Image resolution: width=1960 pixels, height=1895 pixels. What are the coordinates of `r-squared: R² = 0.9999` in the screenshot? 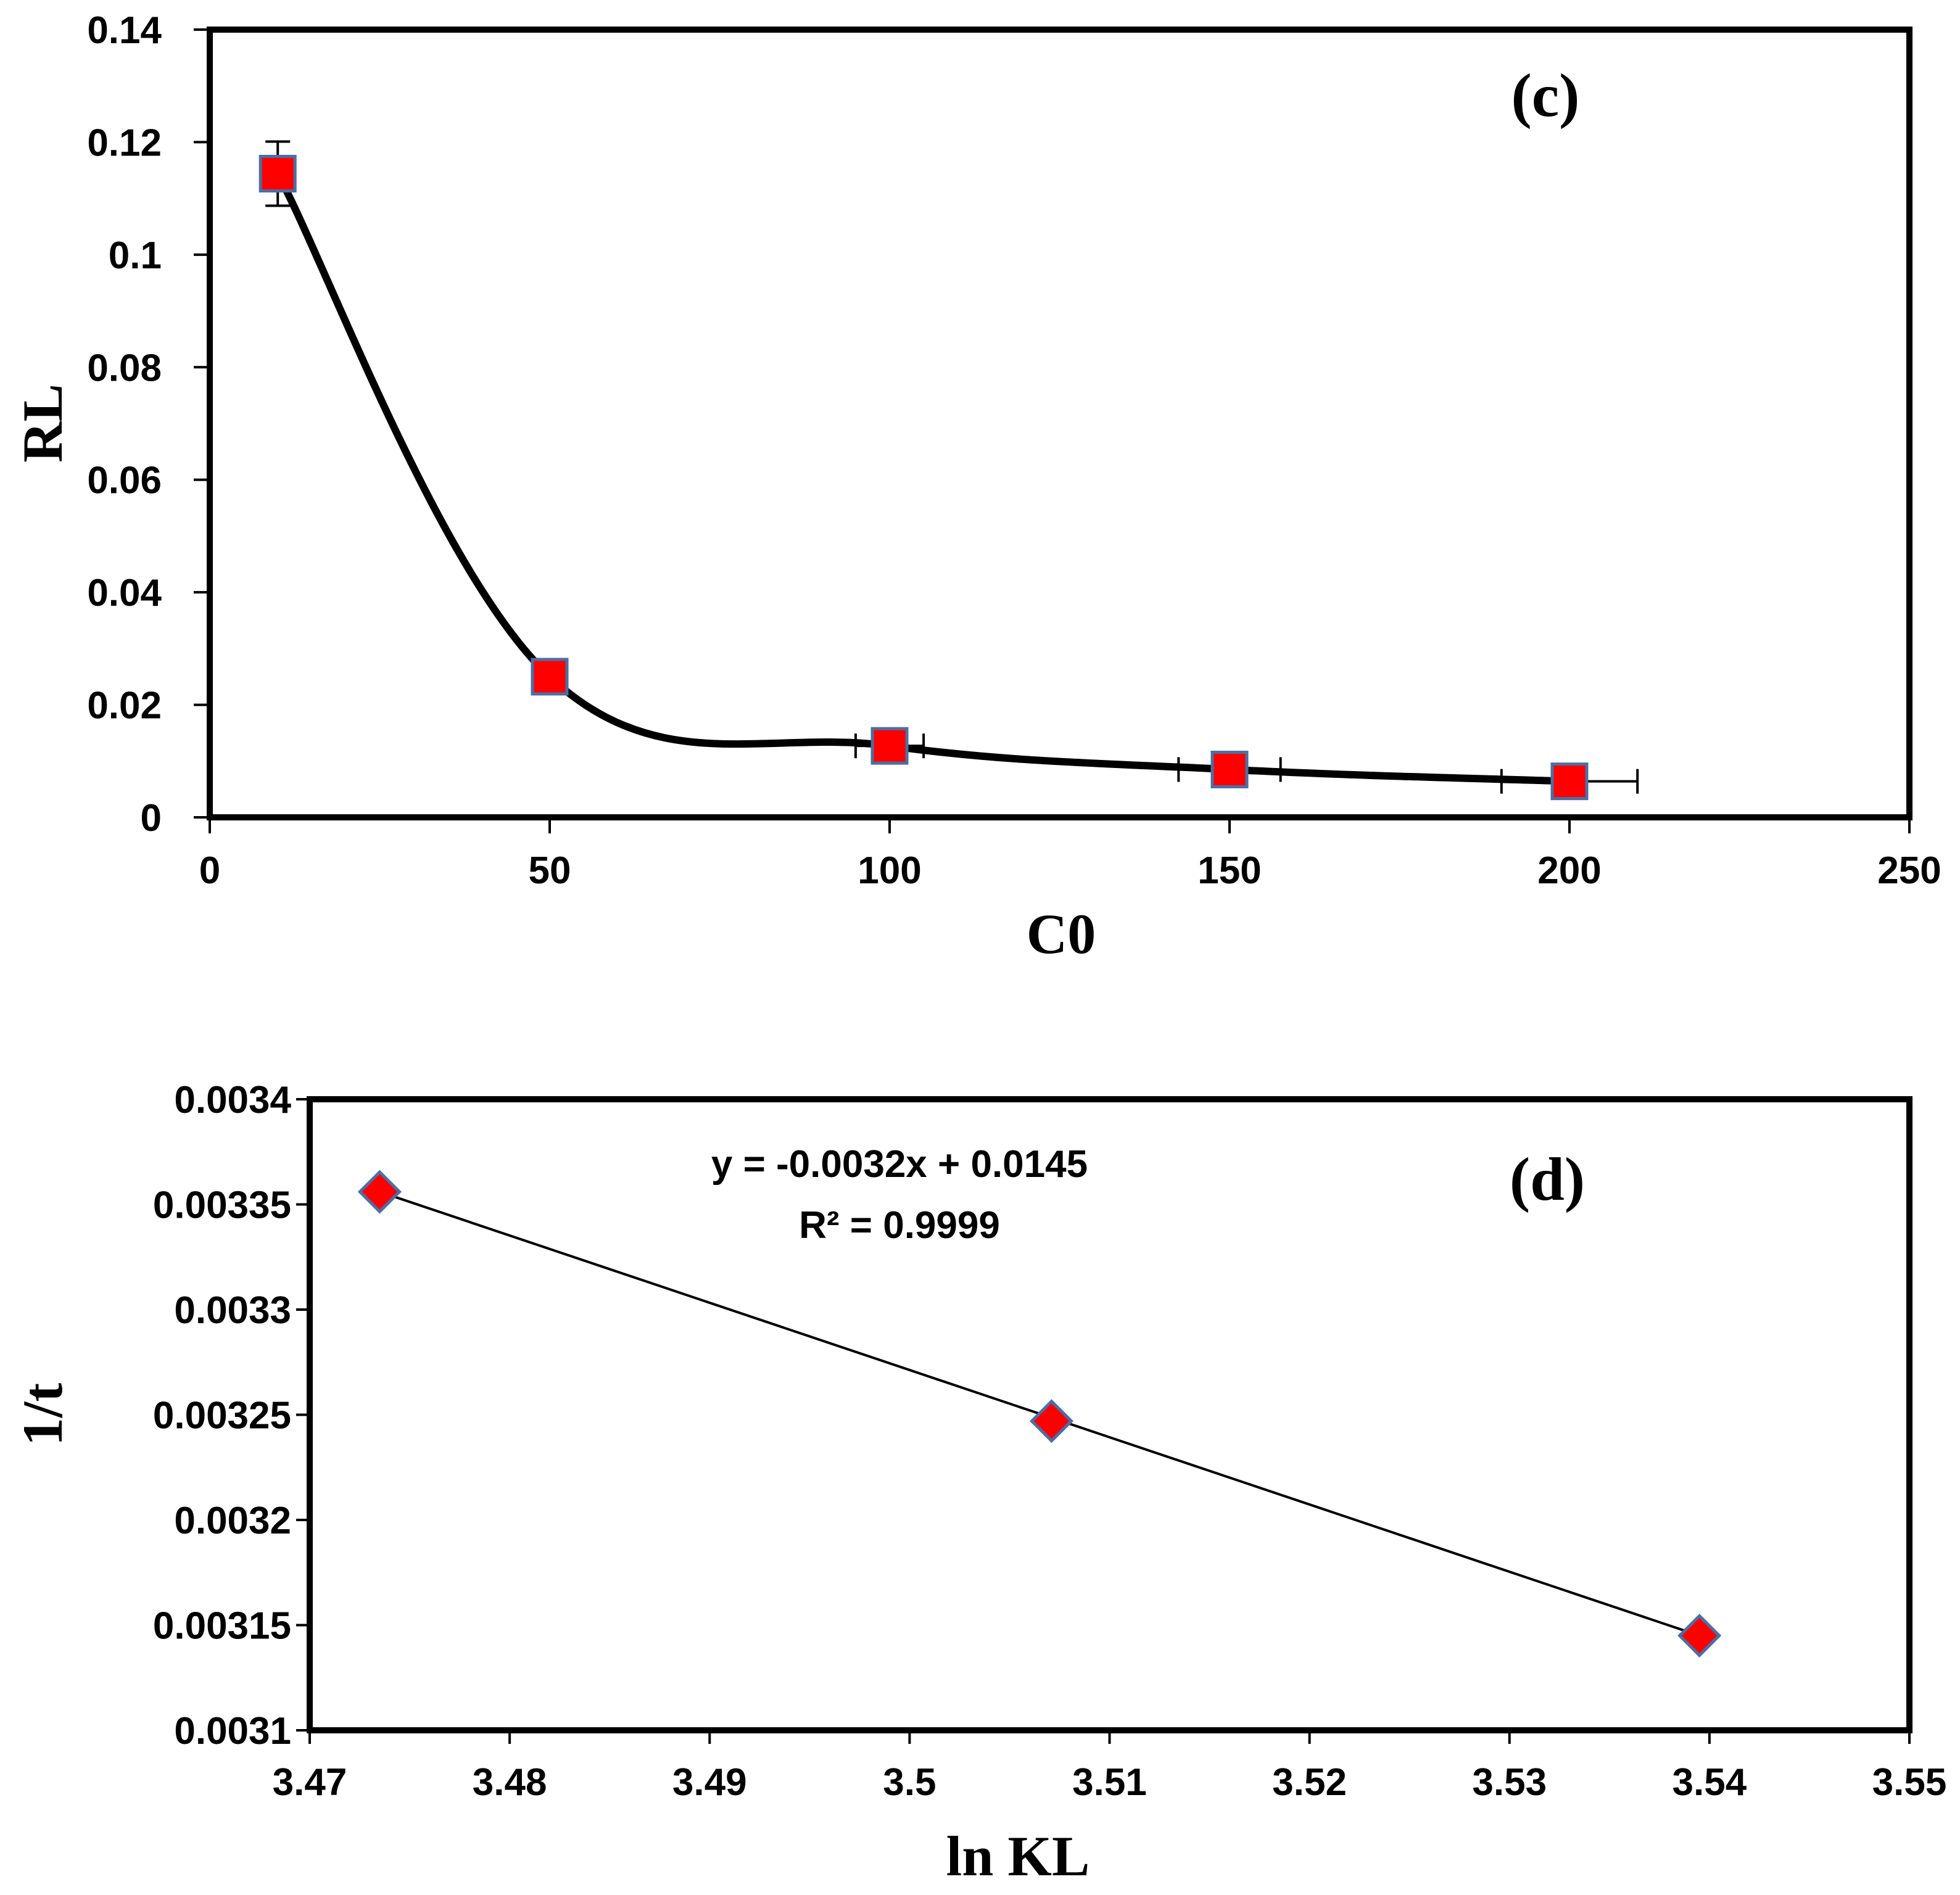 It's located at (899, 1225).